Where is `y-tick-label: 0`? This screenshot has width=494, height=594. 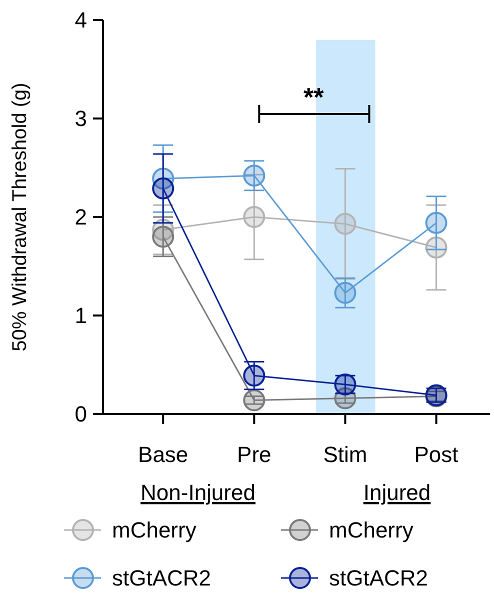
y-tick-label: 0 is located at coordinates (80, 414).